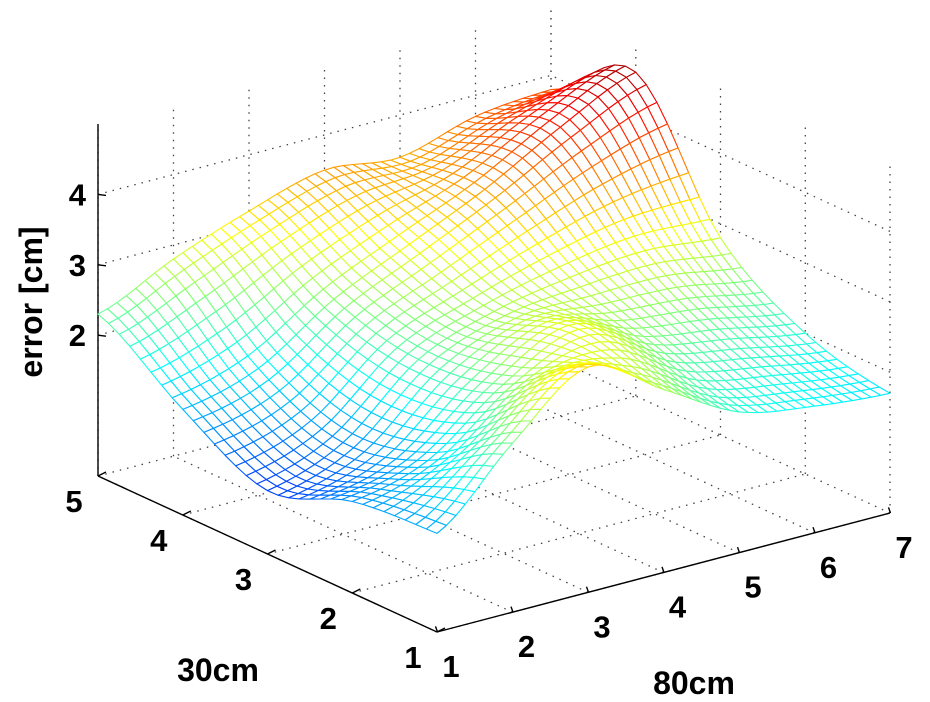  Describe the element at coordinates (328, 618) in the screenshot. I see `y-tick-label: 2` at that location.